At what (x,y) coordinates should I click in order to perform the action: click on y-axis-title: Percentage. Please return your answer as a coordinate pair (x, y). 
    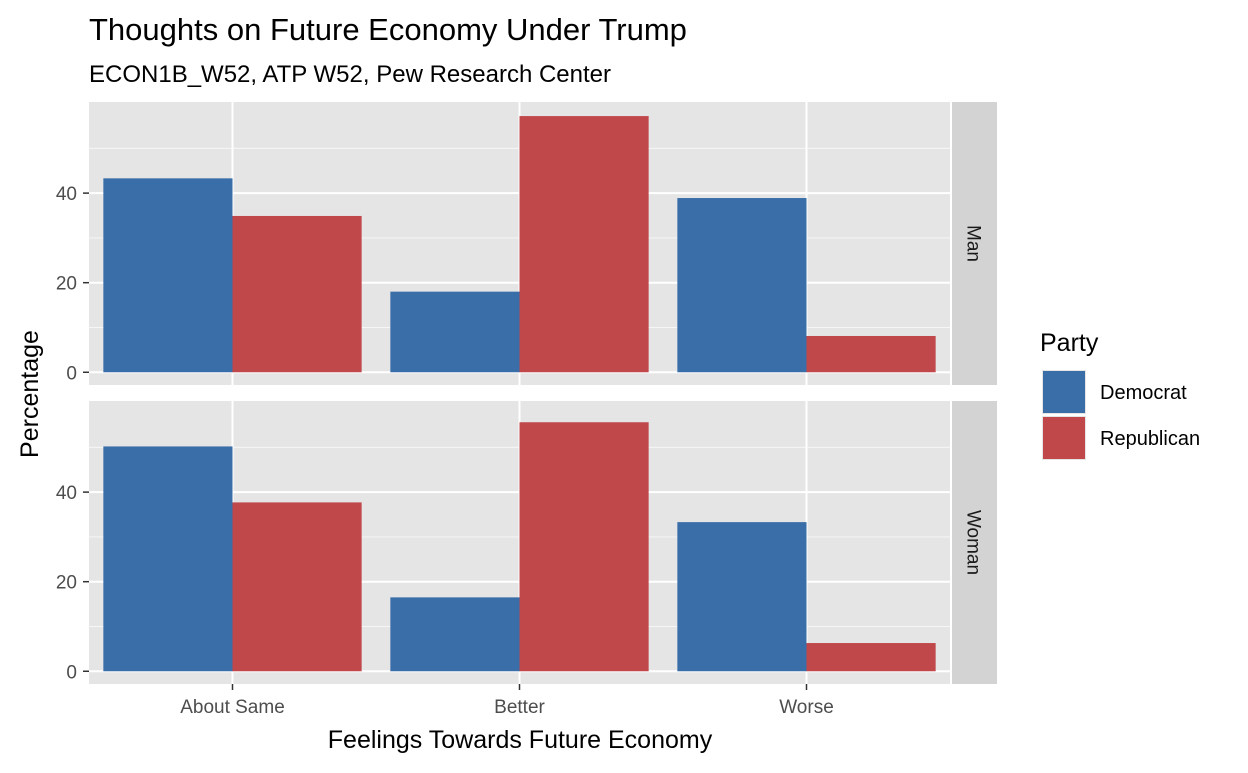
    Looking at the image, I should click on (30, 394).